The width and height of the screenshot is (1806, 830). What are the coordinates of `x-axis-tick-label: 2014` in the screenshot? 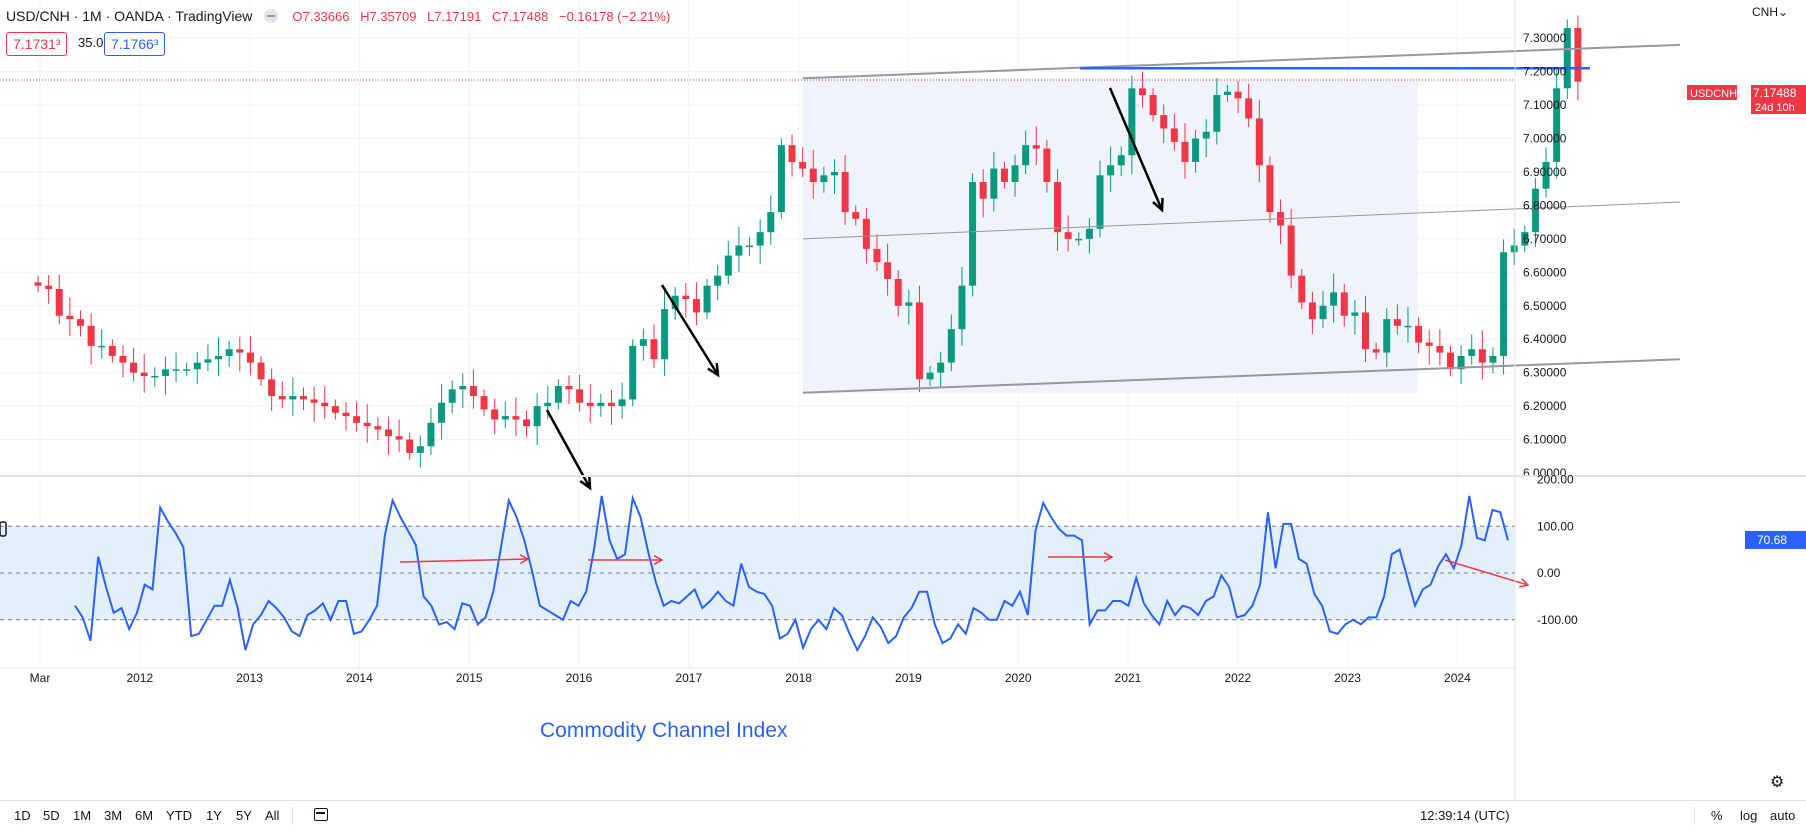 It's located at (359, 678).